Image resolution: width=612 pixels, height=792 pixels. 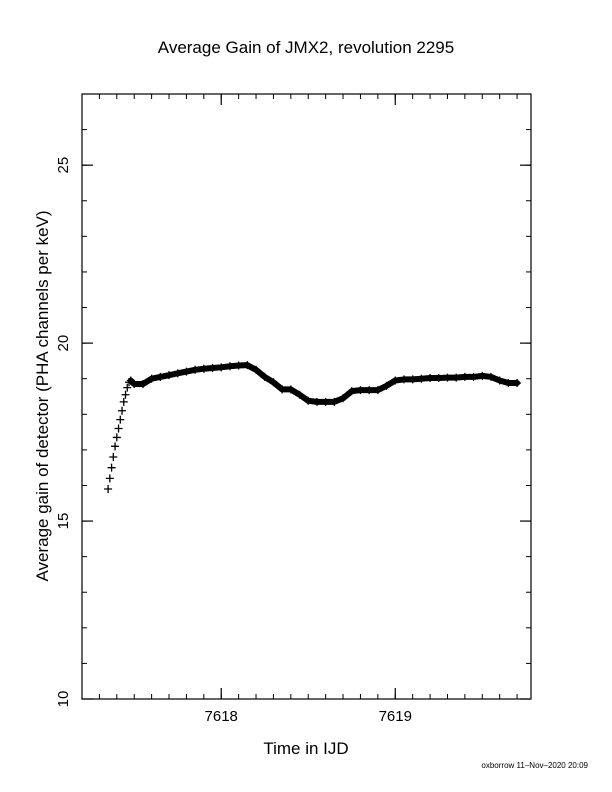 What do you see at coordinates (395, 716) in the screenshot?
I see `x-tick-label: 7619` at bounding box center [395, 716].